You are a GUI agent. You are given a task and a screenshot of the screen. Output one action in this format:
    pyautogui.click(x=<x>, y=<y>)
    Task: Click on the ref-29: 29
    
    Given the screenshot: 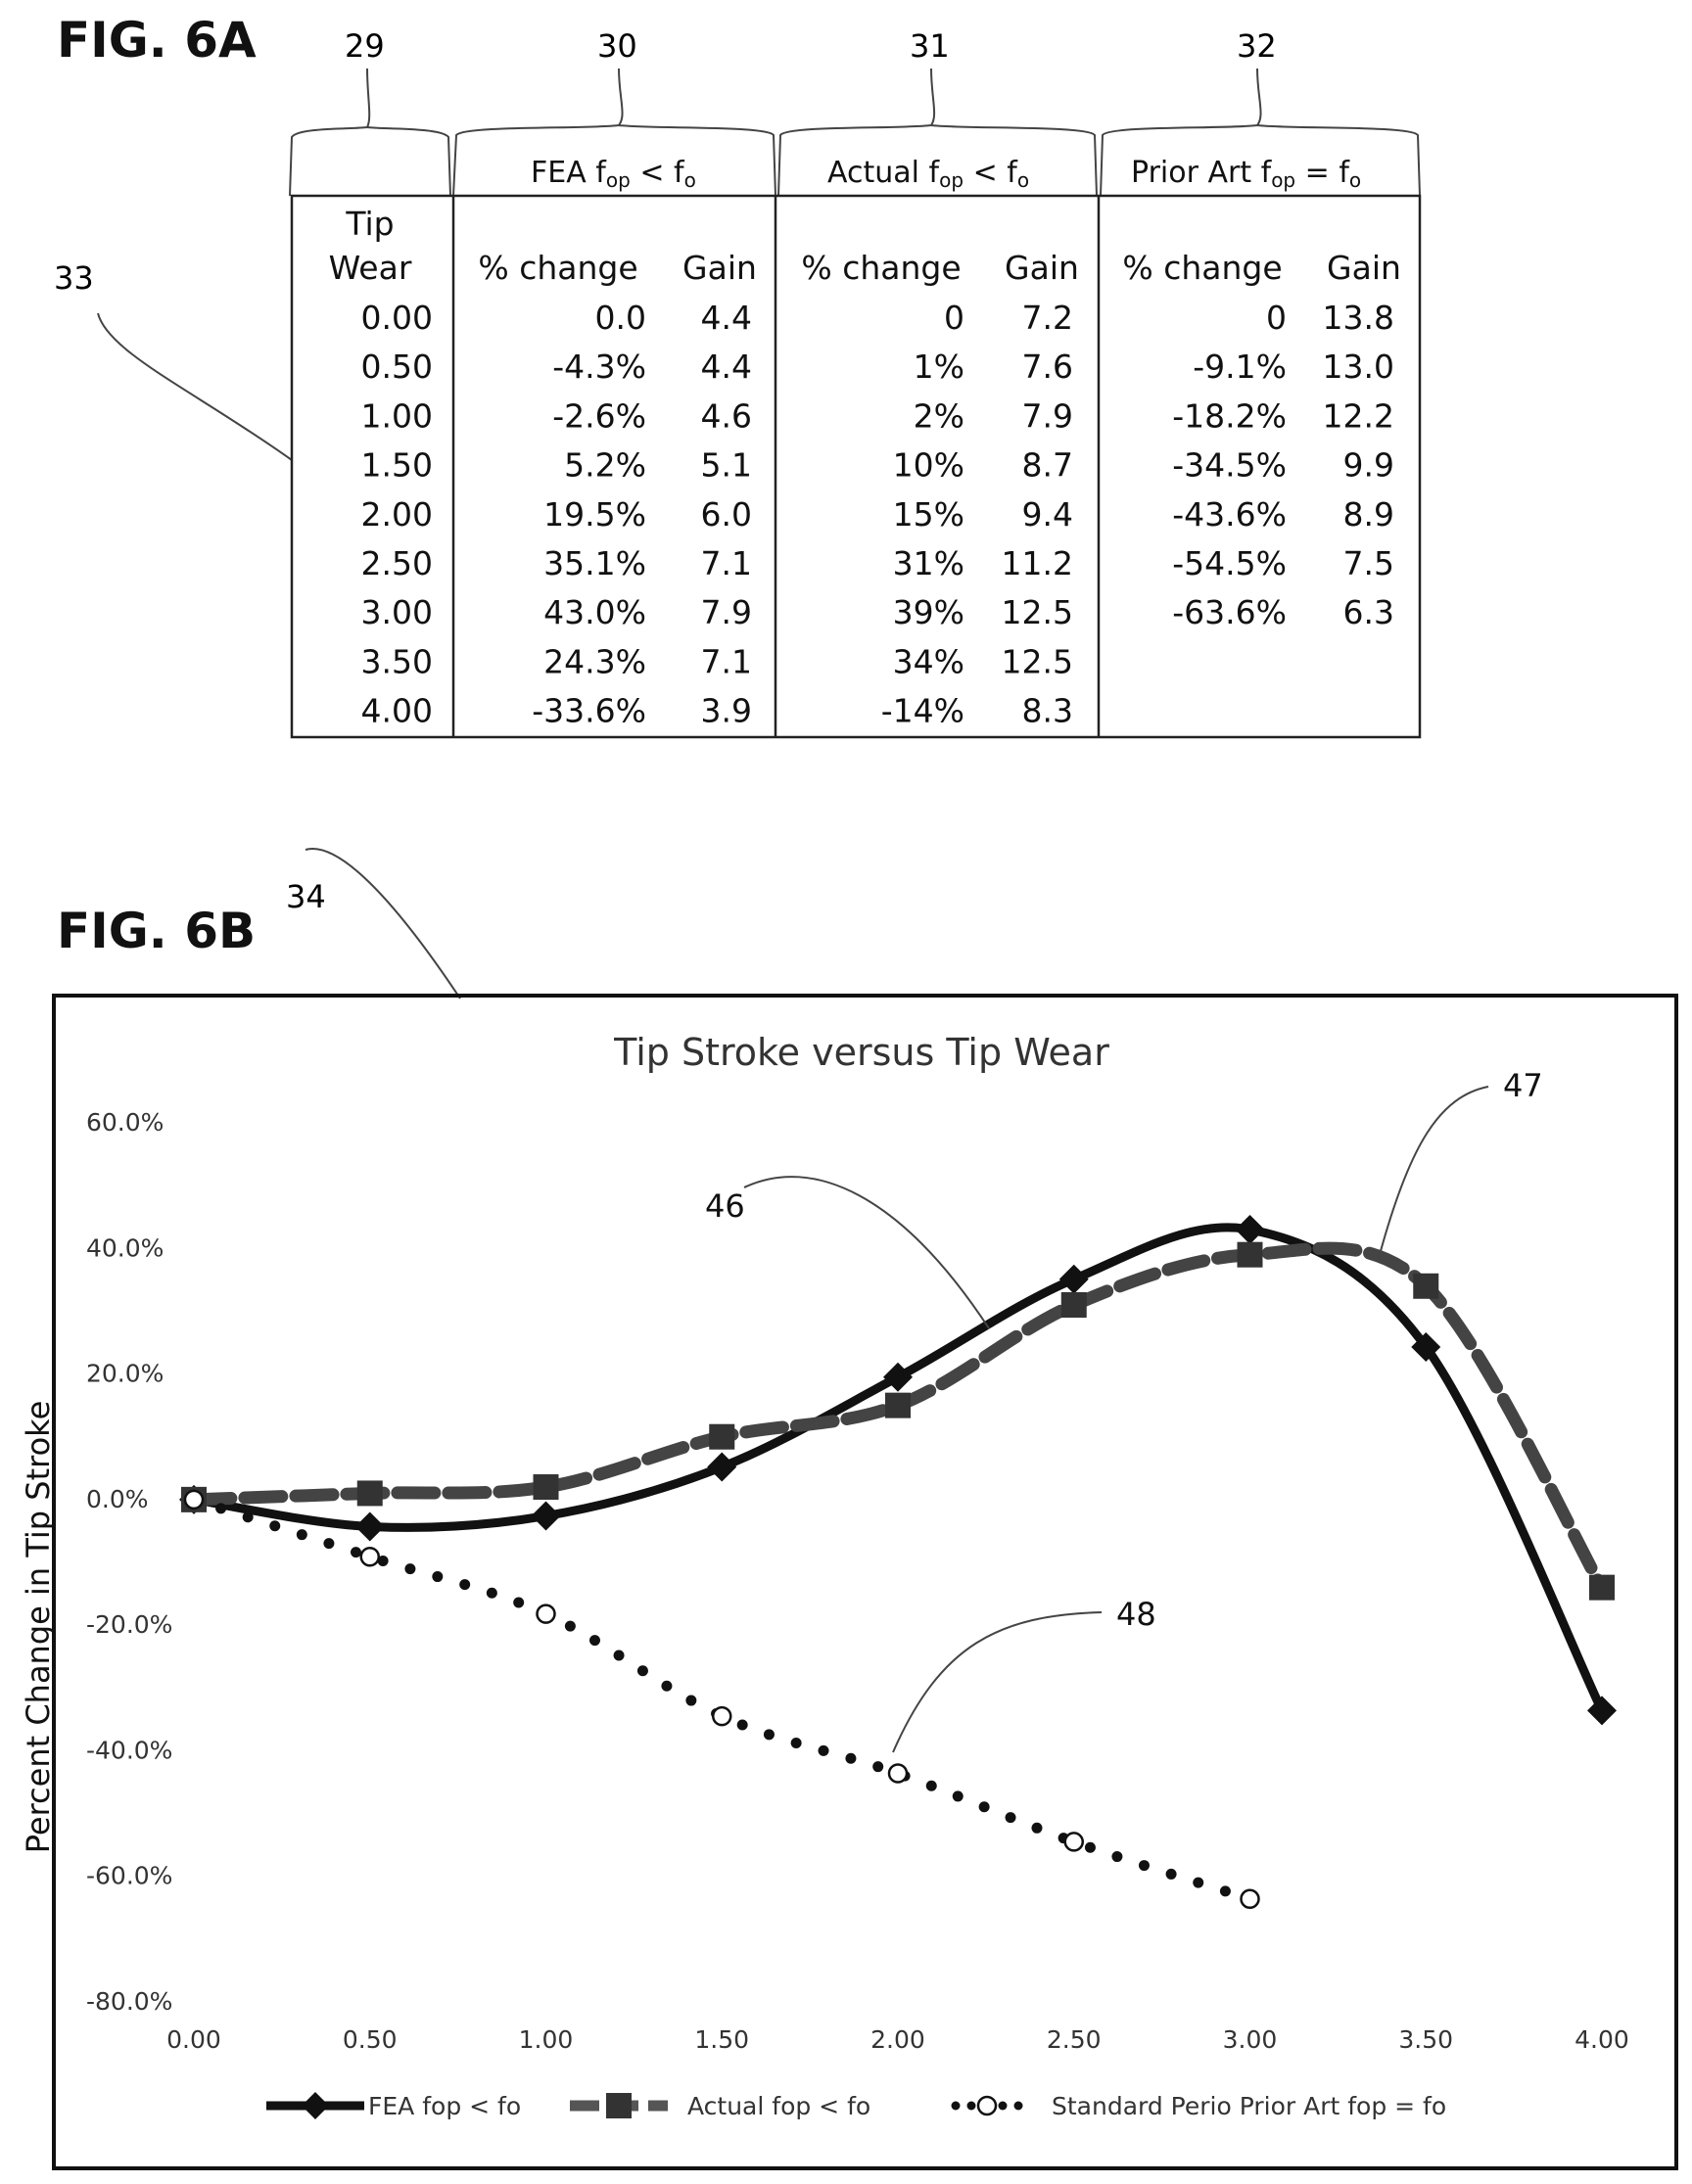 What is the action you would take?
    pyautogui.click(x=365, y=46)
    